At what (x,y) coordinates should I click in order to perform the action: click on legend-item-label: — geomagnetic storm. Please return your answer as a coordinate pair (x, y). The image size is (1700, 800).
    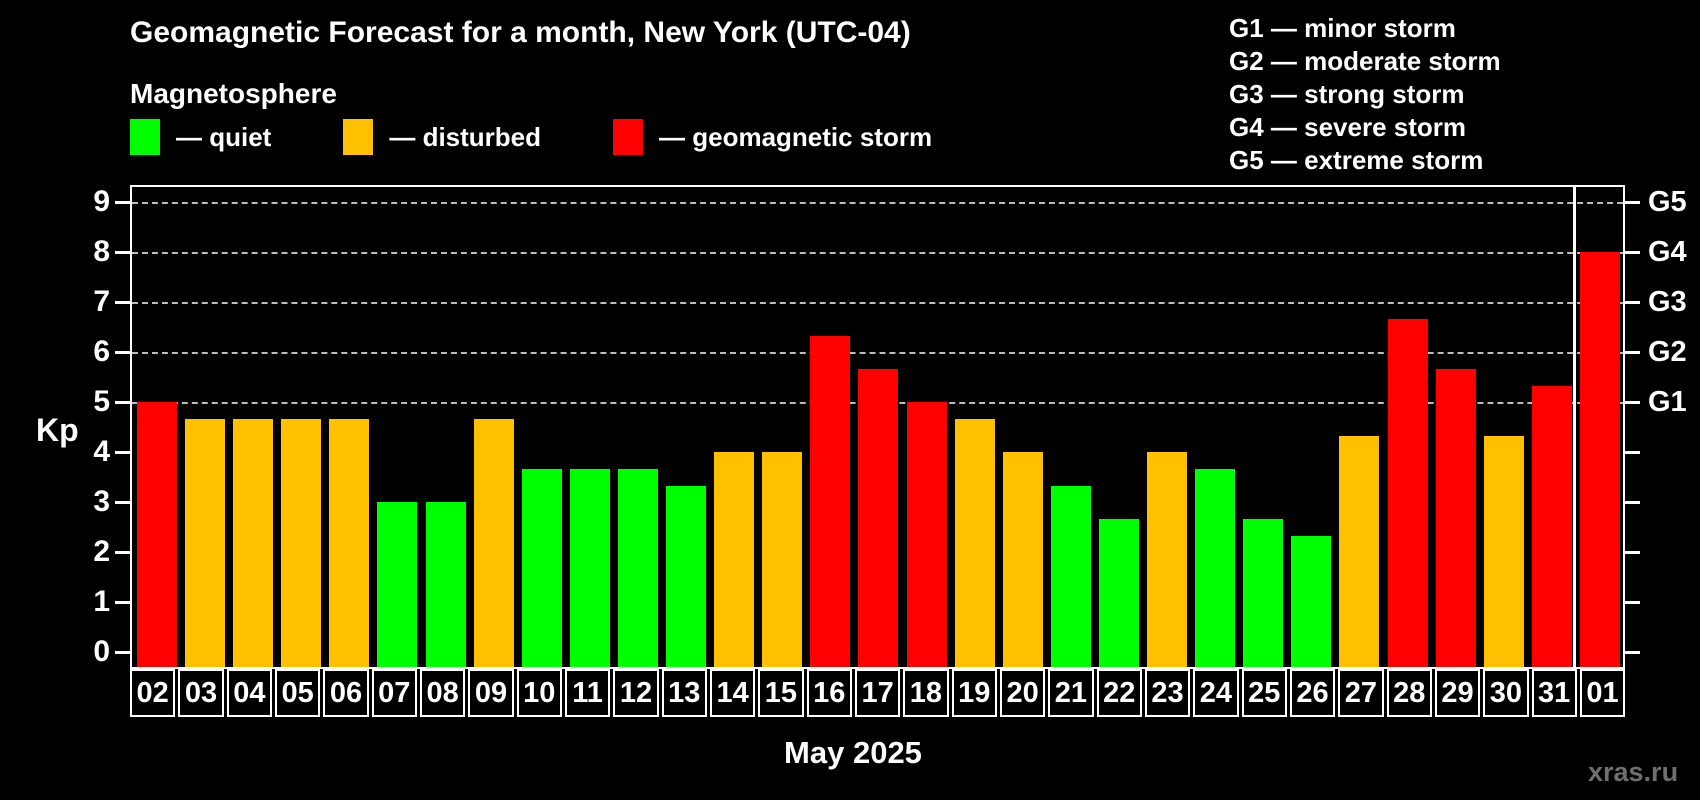
    Looking at the image, I should click on (796, 136).